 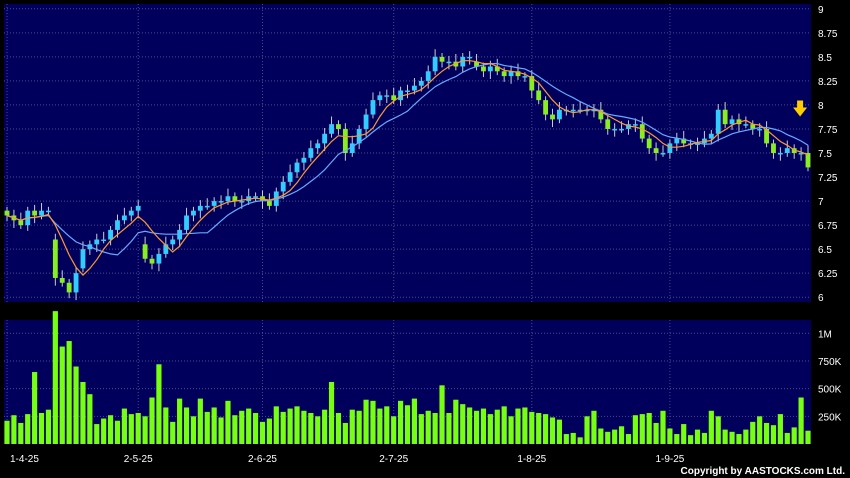 What do you see at coordinates (825, 58) in the screenshot?
I see `price-tick-label: 8.5` at bounding box center [825, 58].